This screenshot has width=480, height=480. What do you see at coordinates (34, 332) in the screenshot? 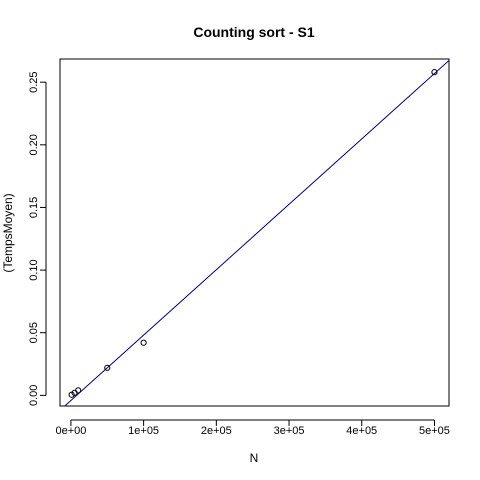
I see `y-tick-label: 0.05` at bounding box center [34, 332].